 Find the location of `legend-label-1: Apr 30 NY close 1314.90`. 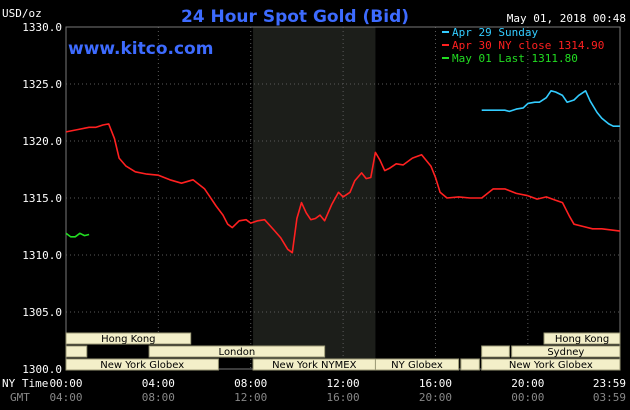

legend-label-1: Apr 30 NY close 1314.90 is located at coordinates (528, 45).